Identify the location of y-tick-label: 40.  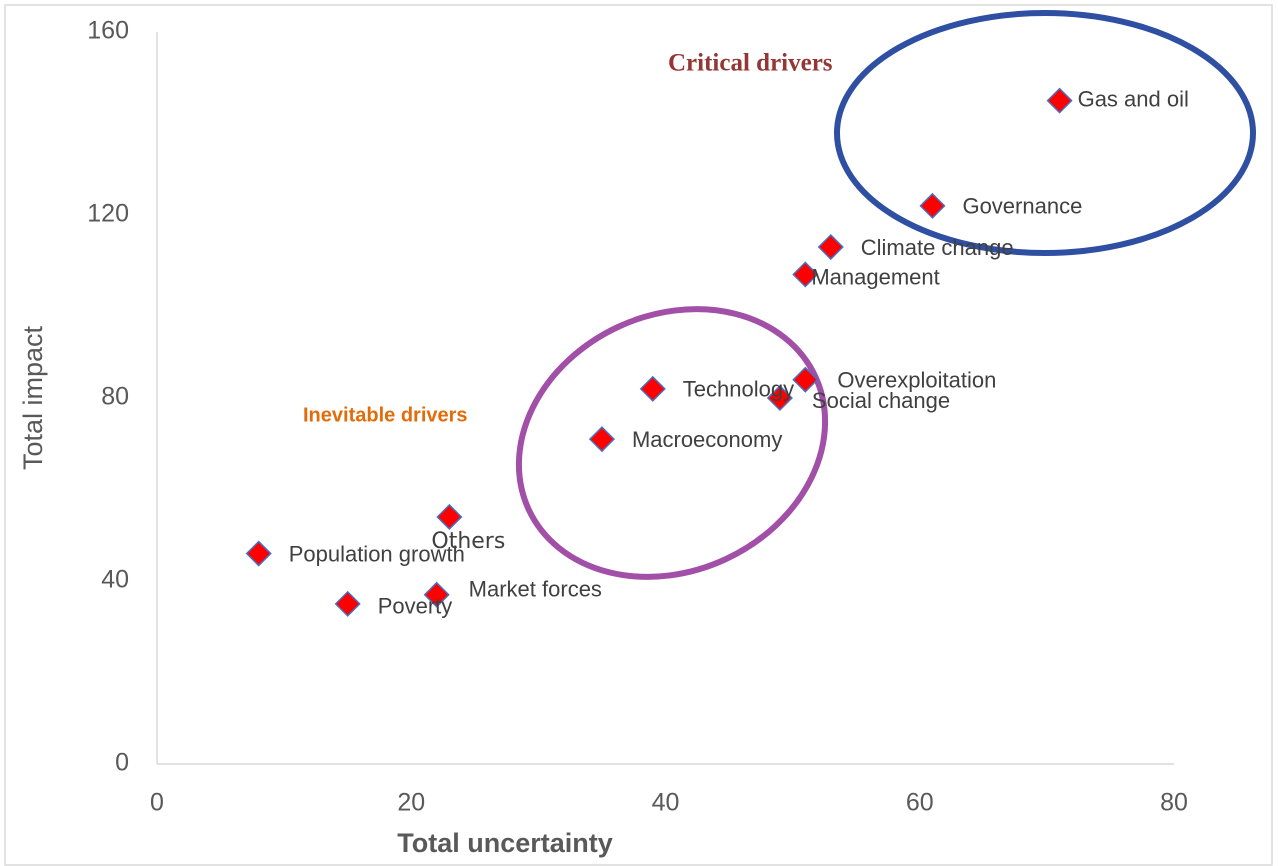
(115, 580).